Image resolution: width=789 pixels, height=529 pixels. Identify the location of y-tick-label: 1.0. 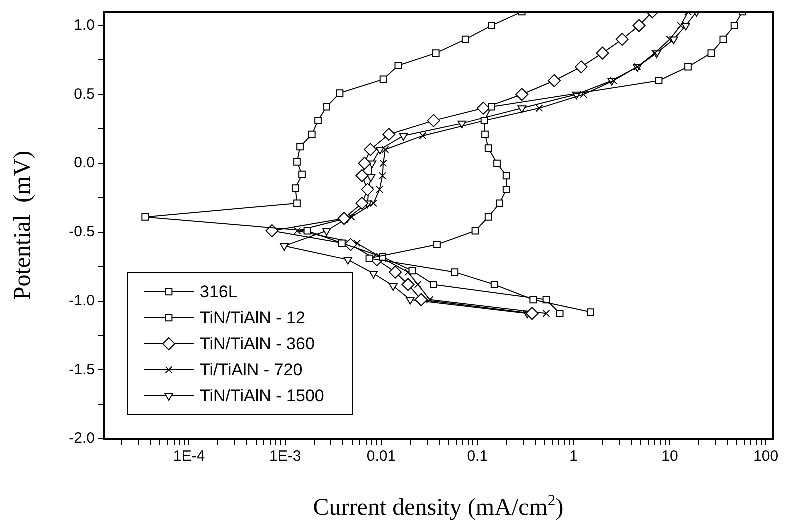
(84, 25).